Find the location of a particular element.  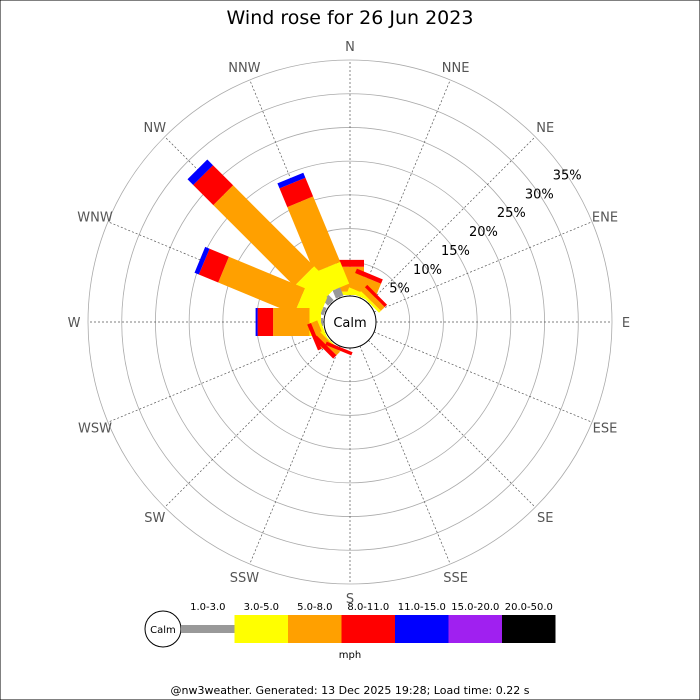

dir-label-n: N is located at coordinates (350, 47).